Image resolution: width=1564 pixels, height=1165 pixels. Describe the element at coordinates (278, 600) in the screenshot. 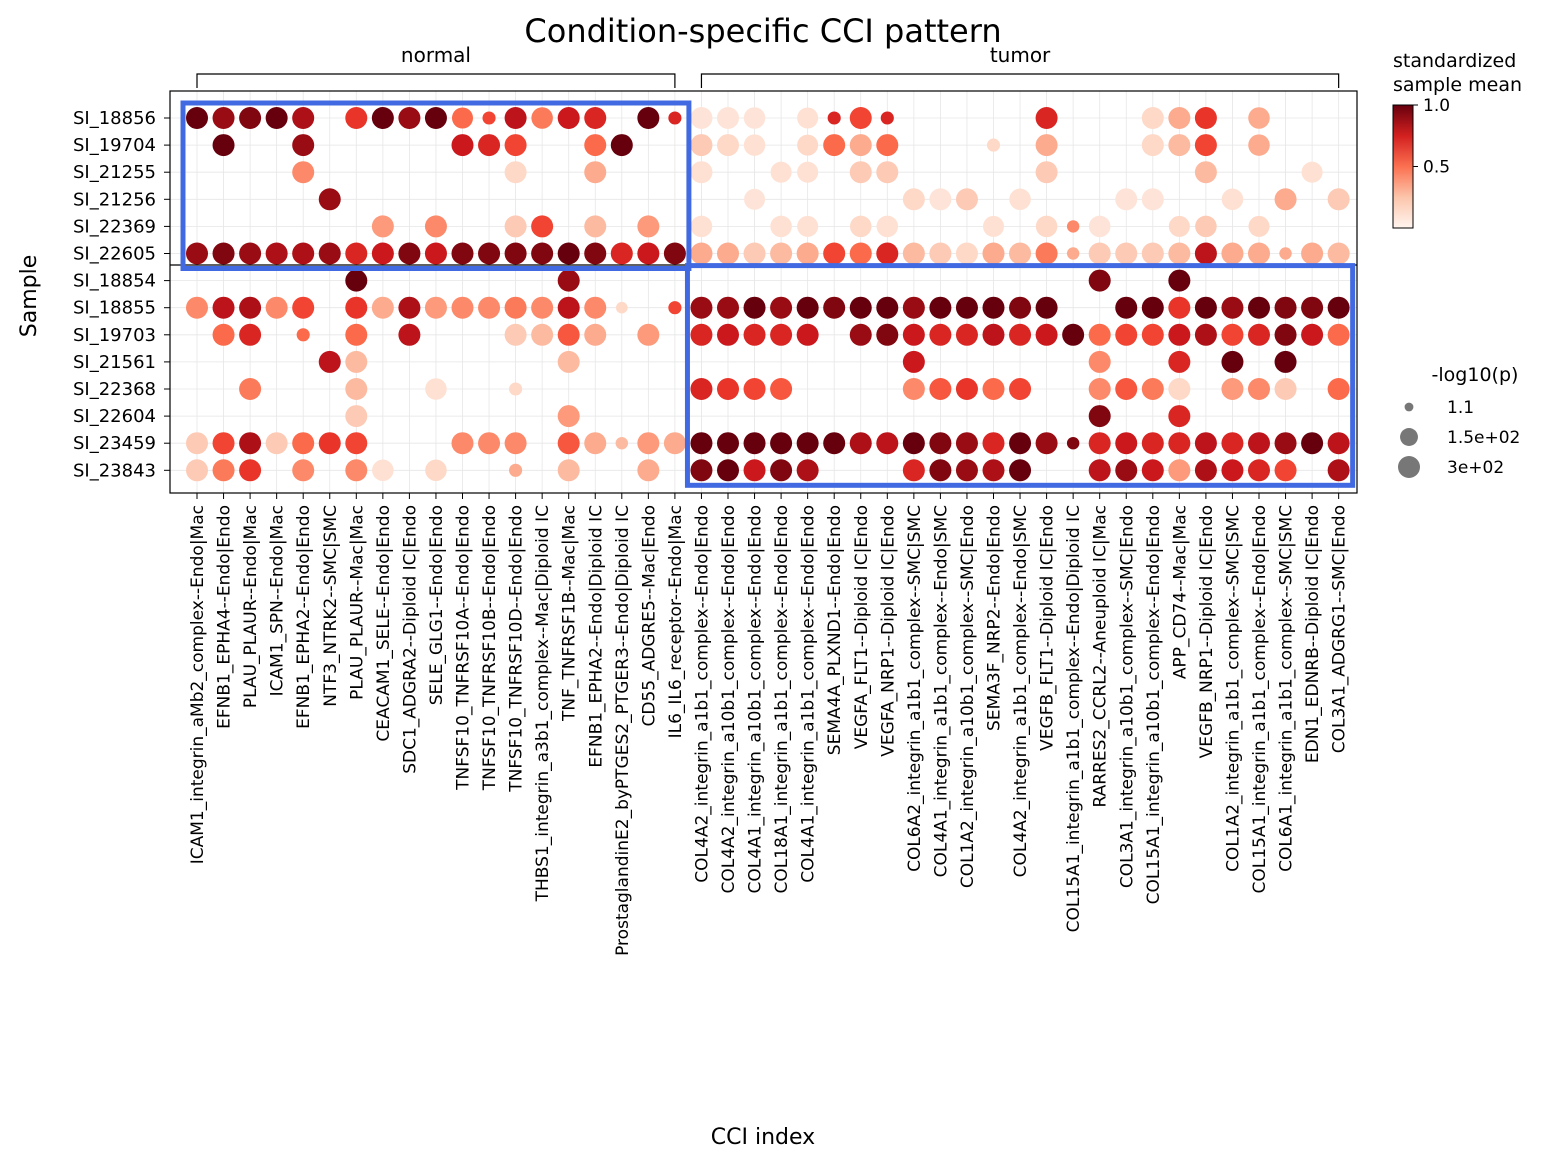

I see `x-tick-label: ICAM1_SPN--Endo|Mac` at that location.